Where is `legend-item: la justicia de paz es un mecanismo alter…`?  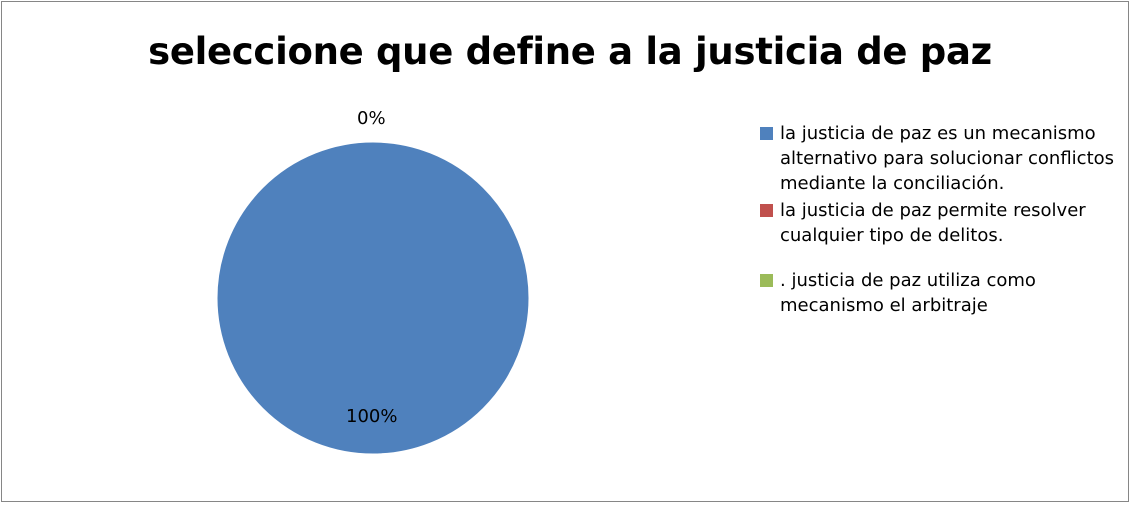
legend-item: la justicia de paz es un mecanismo alter… is located at coordinates (940, 158).